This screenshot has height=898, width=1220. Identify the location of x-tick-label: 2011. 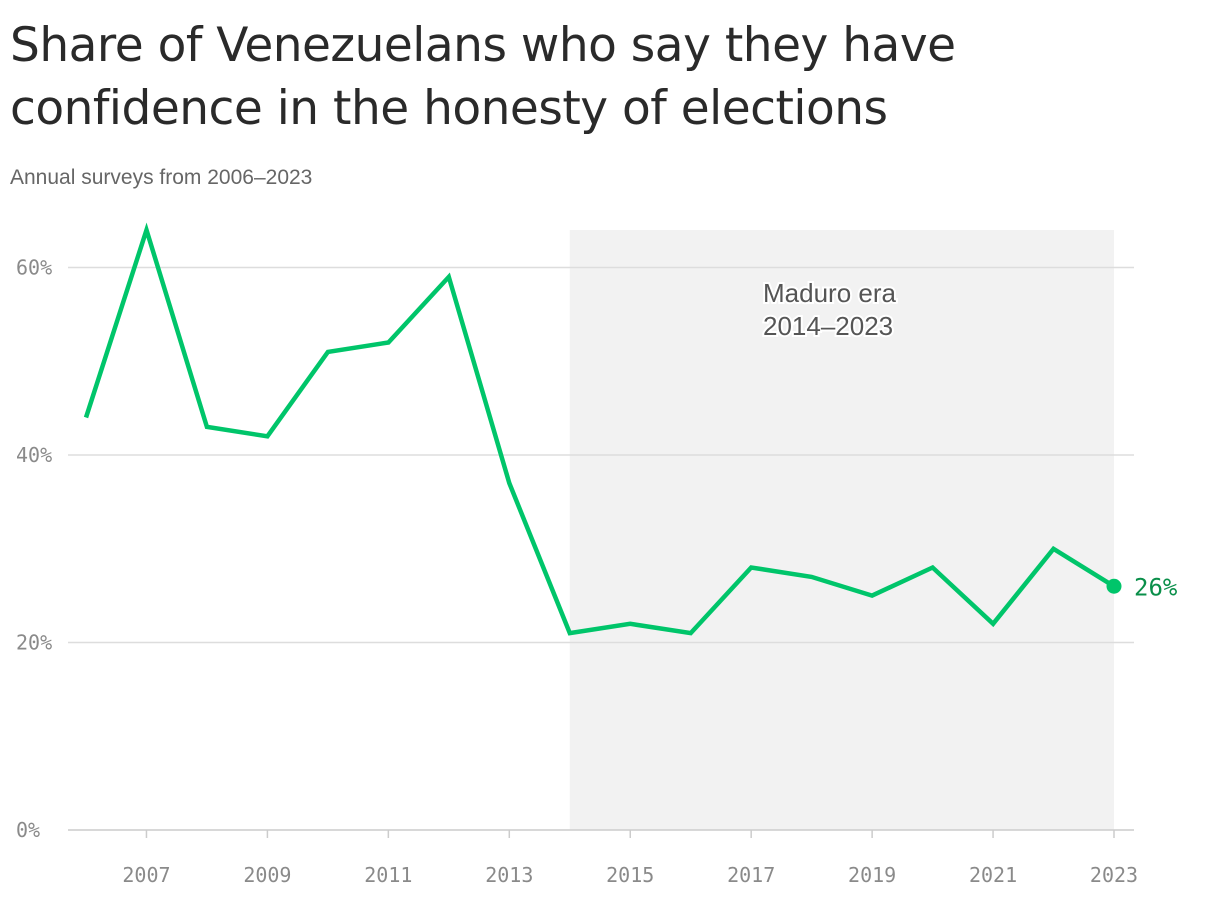
(388, 875).